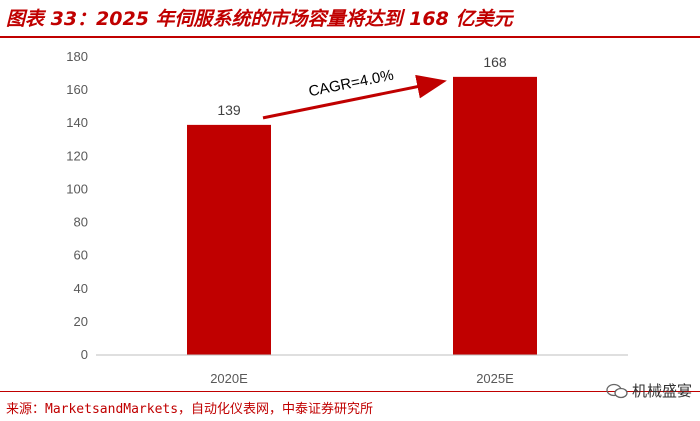 The height and width of the screenshot is (421, 700). I want to click on y-tick-label: 140, so click(77, 122).